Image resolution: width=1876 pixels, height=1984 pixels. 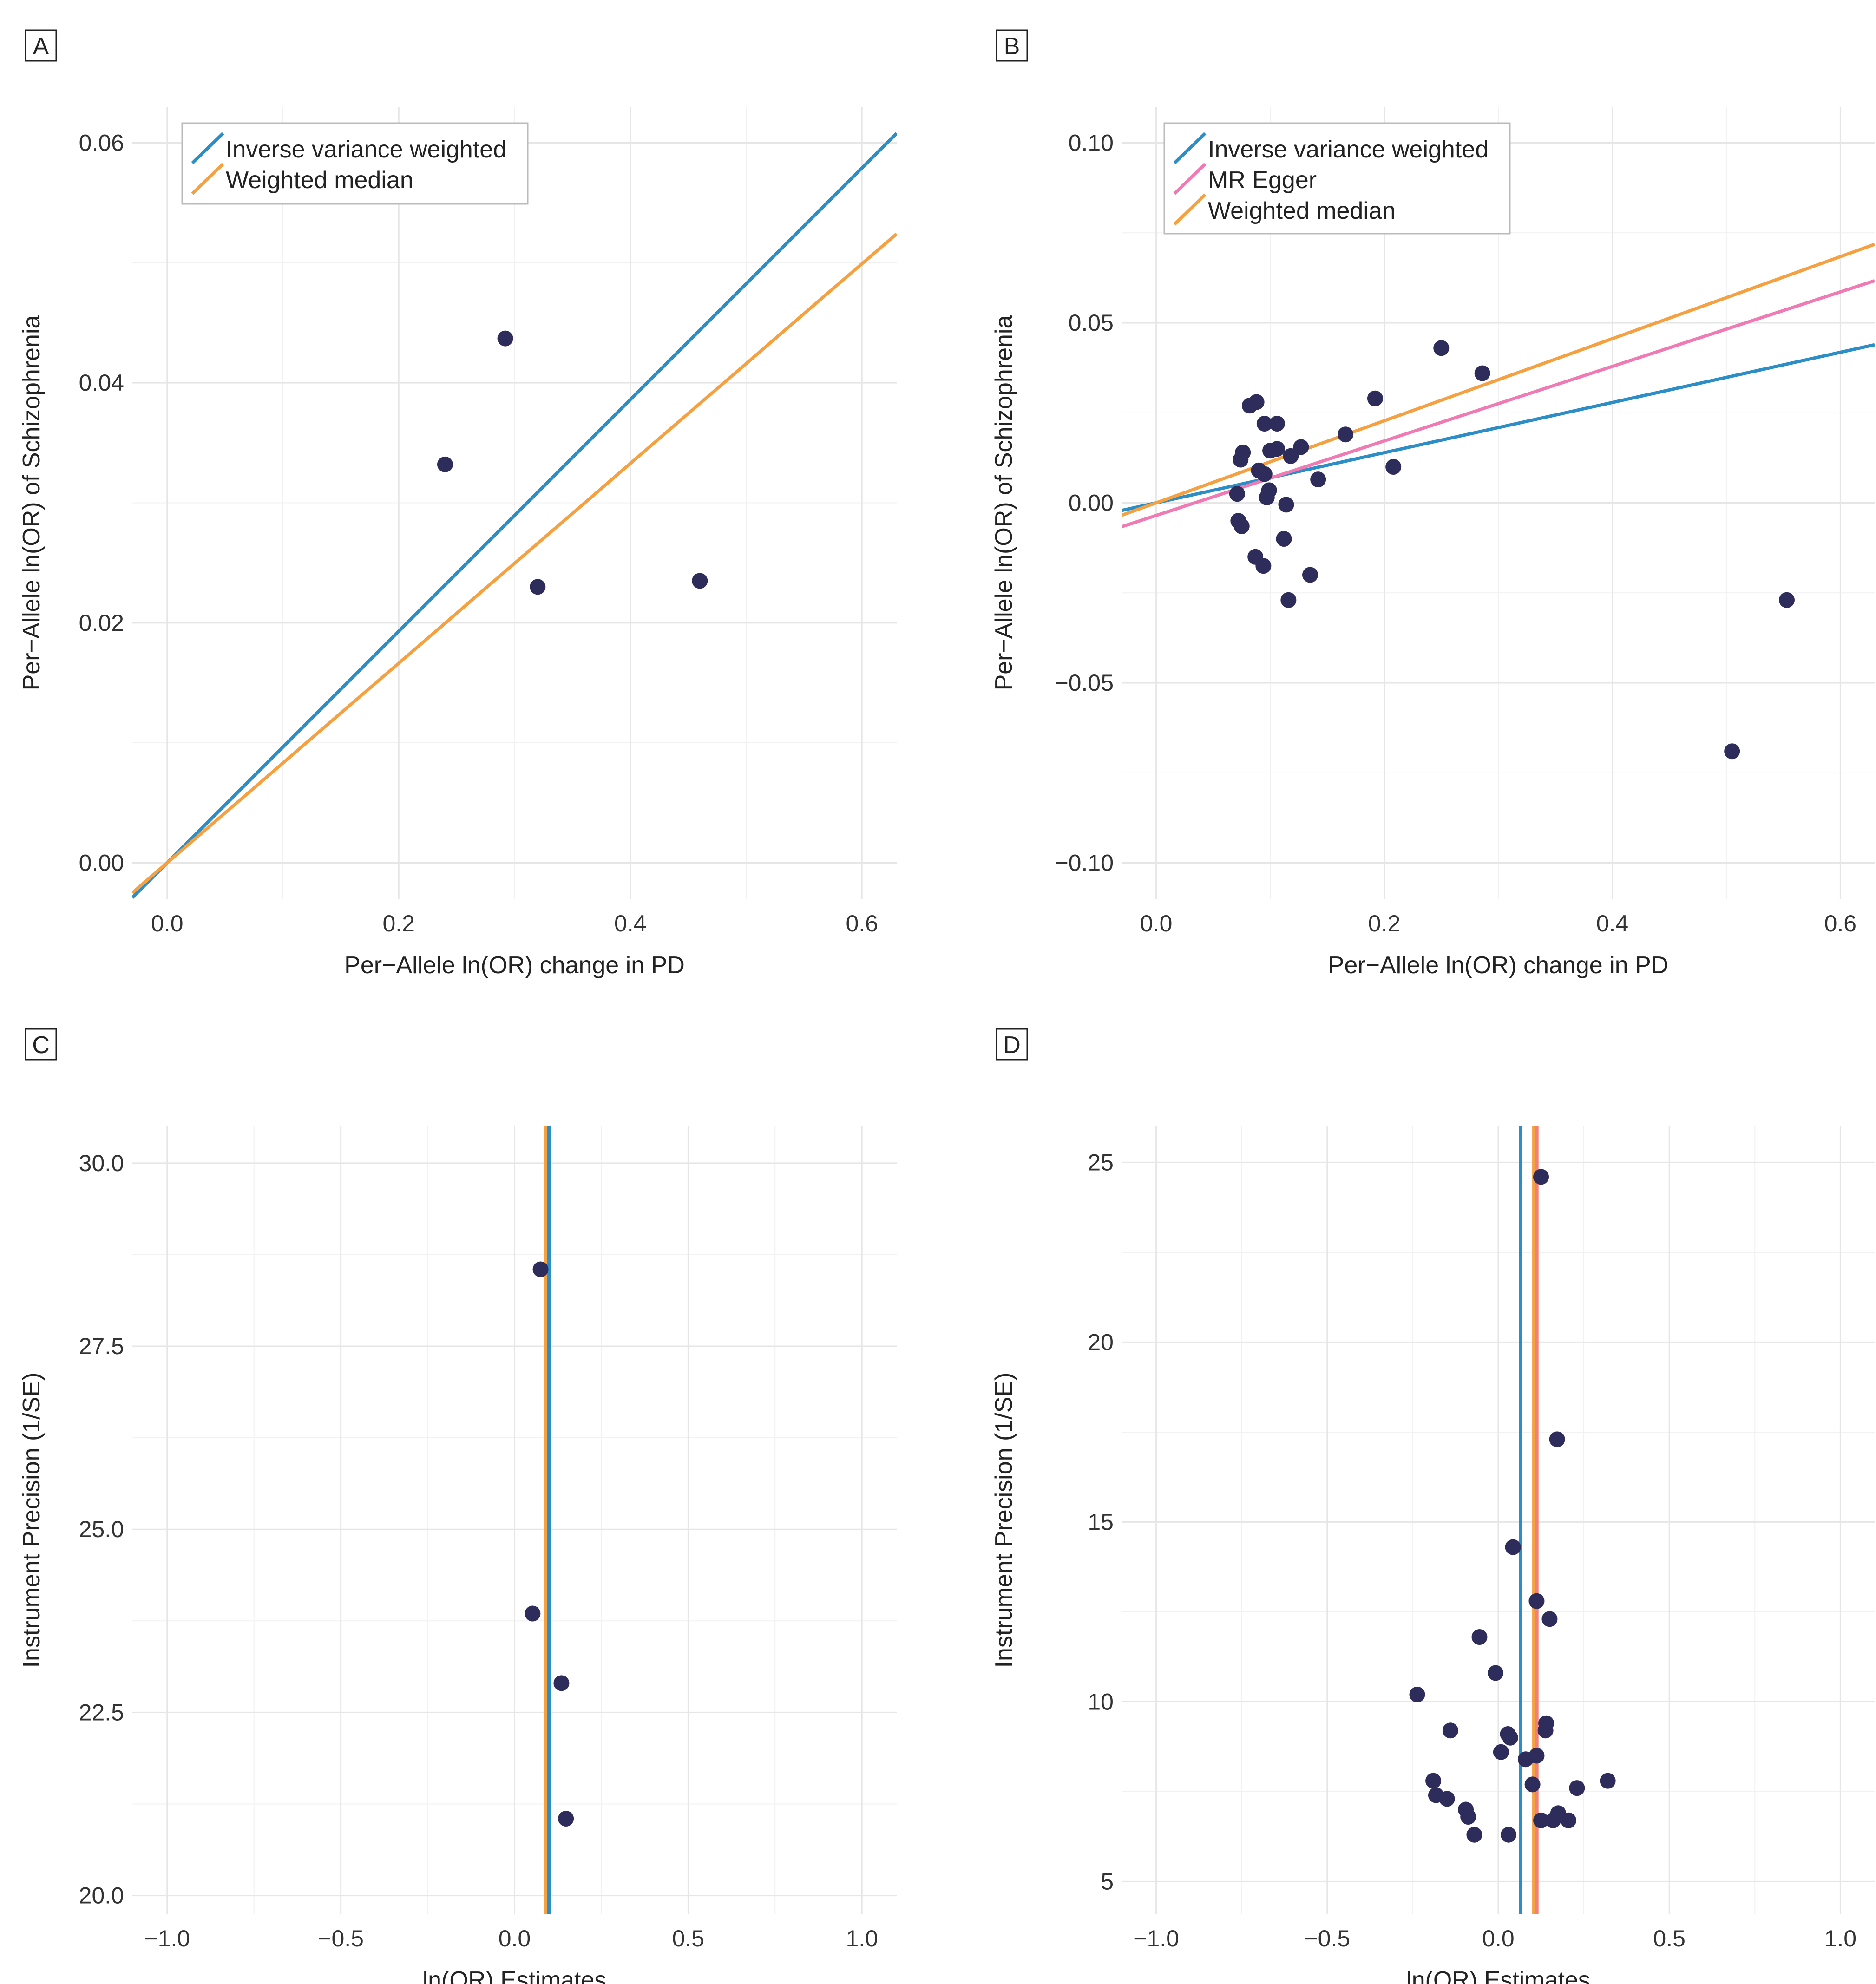 I want to click on panel-tag: A, so click(x=41, y=46).